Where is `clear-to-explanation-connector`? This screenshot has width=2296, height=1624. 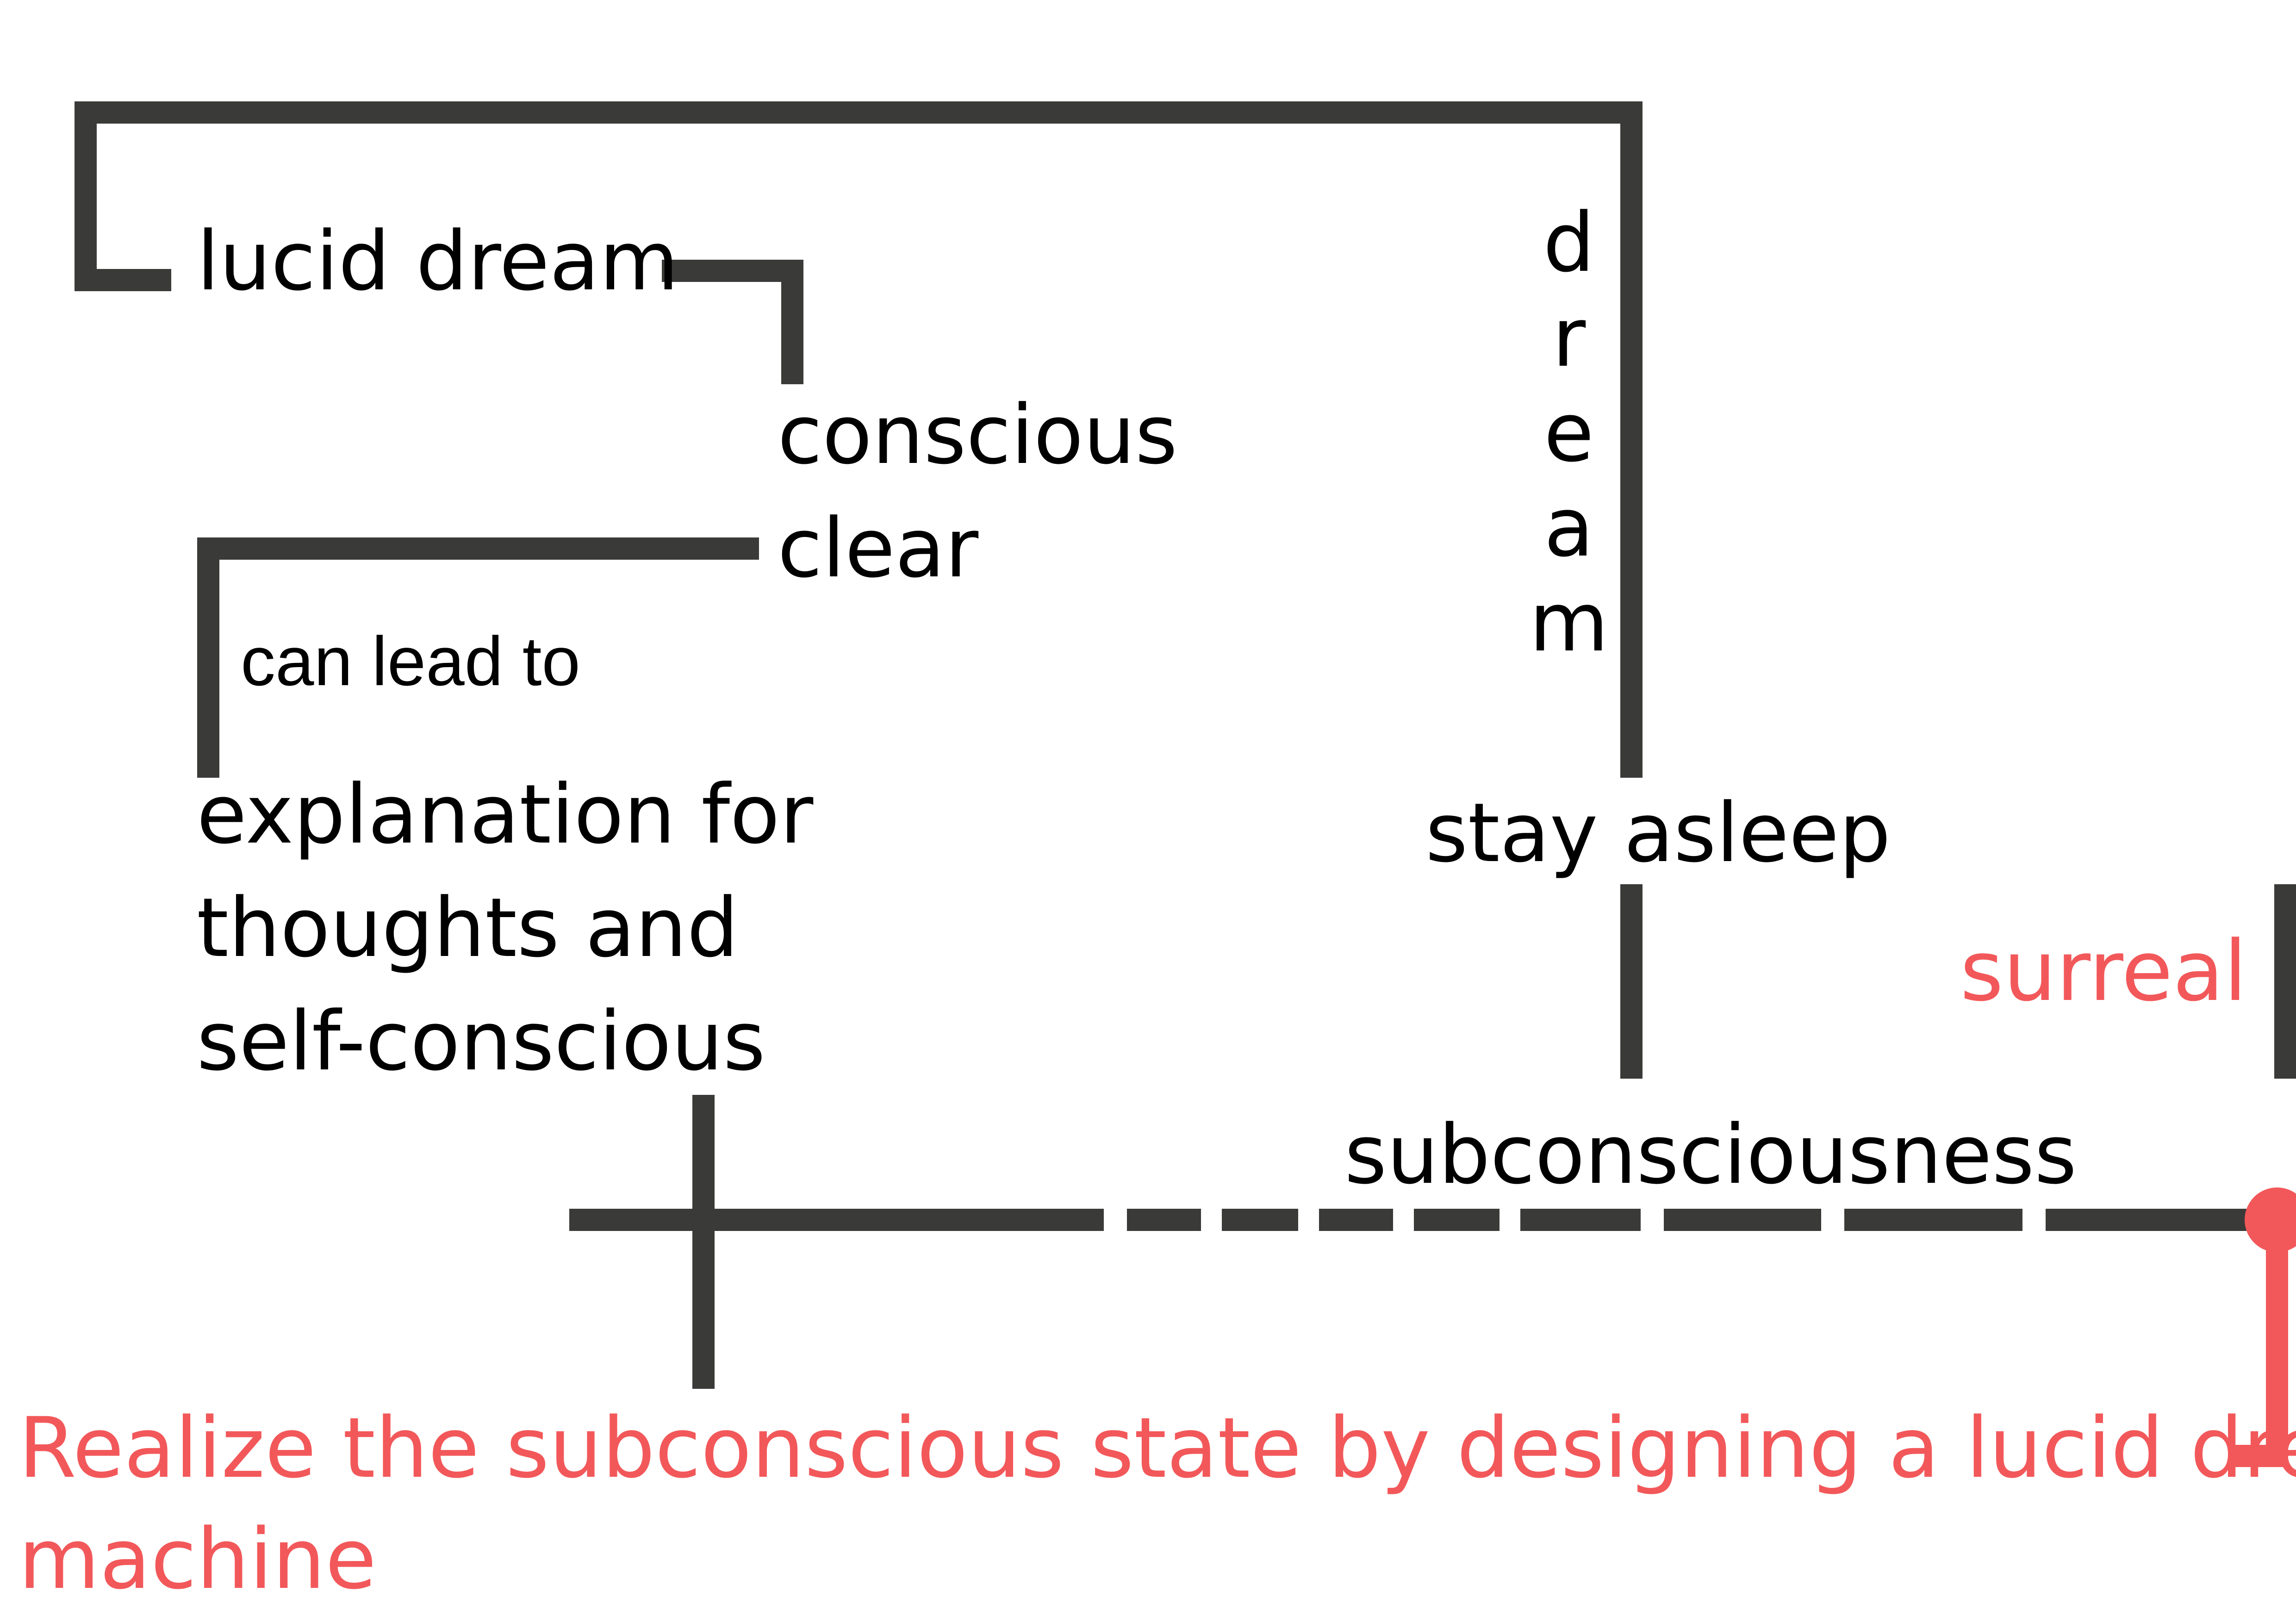 clear-to-explanation-connector is located at coordinates (478, 657).